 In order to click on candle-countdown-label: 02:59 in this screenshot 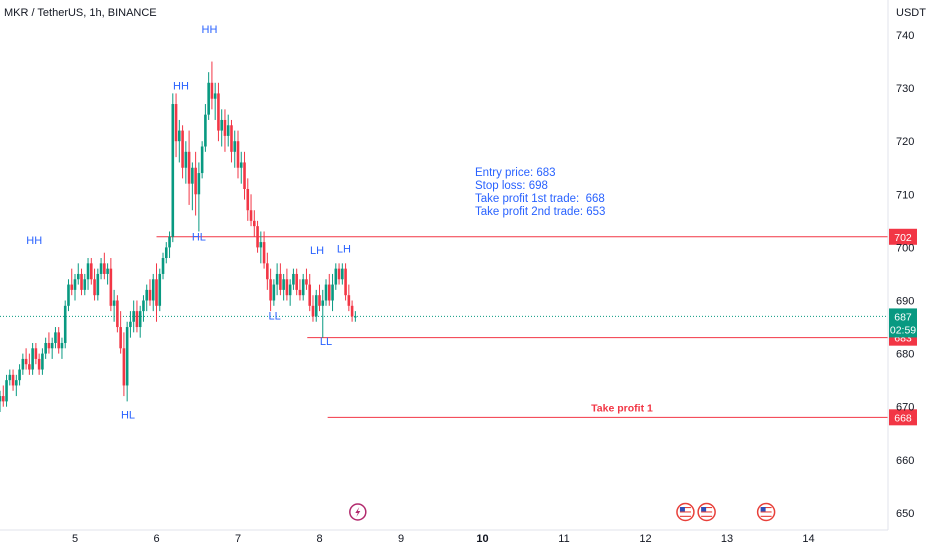, I will do `click(903, 330)`.